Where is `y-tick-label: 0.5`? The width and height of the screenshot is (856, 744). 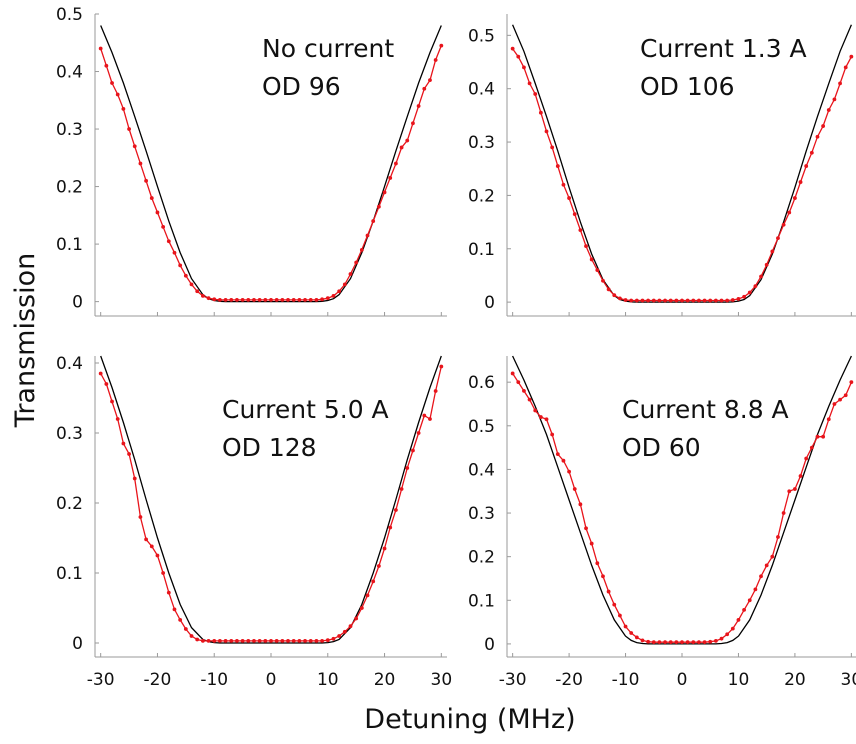 y-tick-label: 0.5 is located at coordinates (69, 15).